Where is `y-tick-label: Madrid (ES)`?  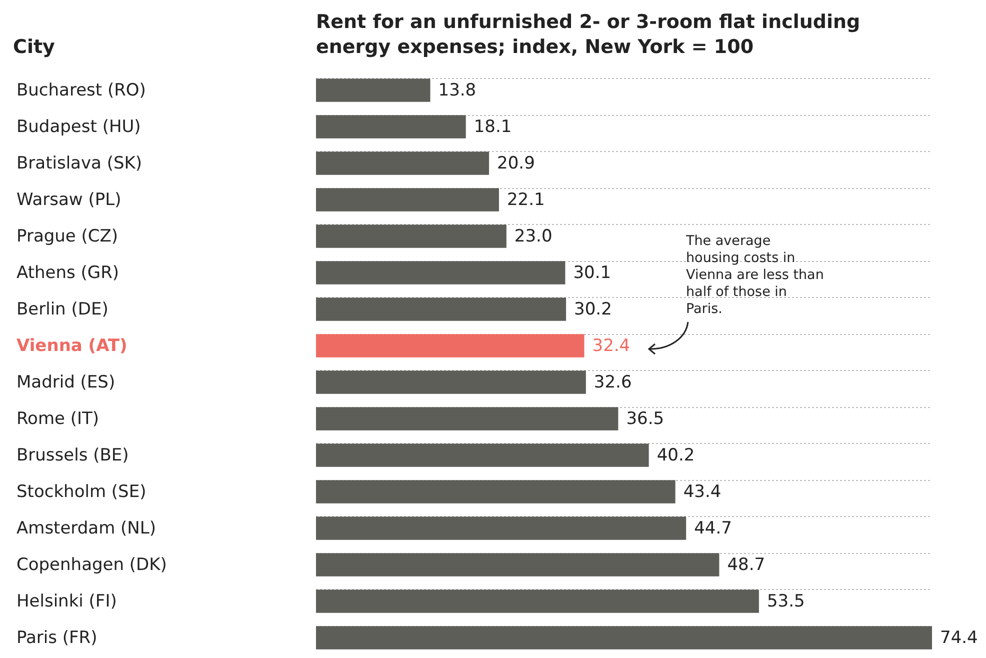
y-tick-label: Madrid (ES) is located at coordinates (66, 382).